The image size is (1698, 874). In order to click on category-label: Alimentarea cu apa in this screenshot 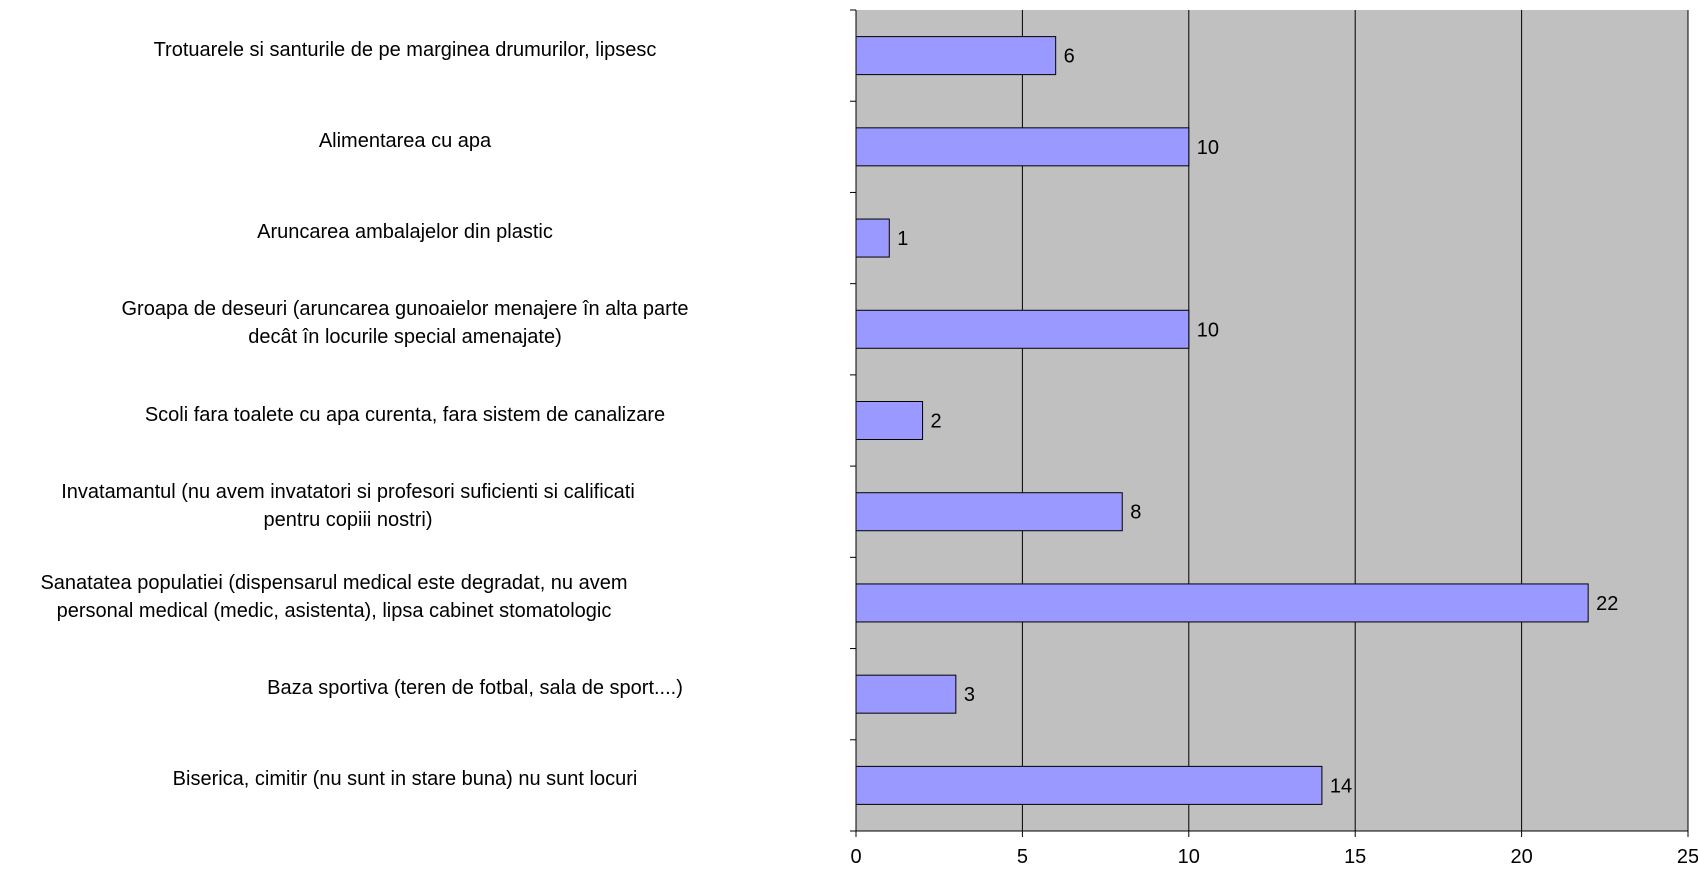, I will do `click(405, 141)`.